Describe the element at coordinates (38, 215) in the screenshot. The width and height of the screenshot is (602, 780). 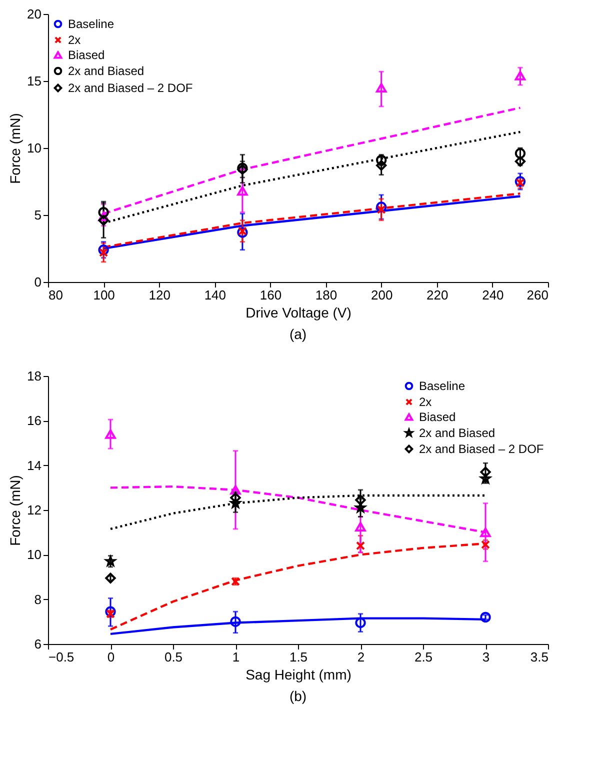
I see `y-tick-label: 5` at that location.